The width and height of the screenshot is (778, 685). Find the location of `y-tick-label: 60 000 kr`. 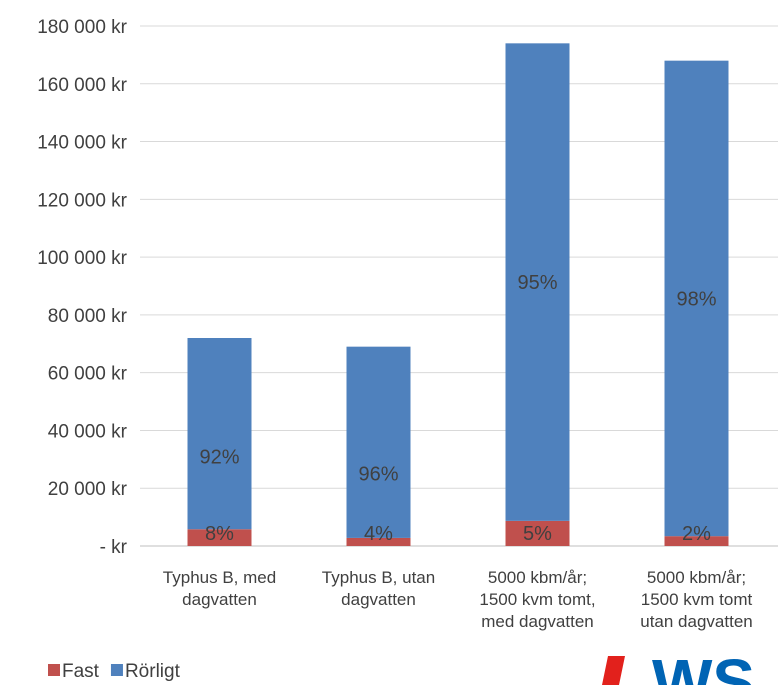

y-tick-label: 60 000 kr is located at coordinates (88, 374).